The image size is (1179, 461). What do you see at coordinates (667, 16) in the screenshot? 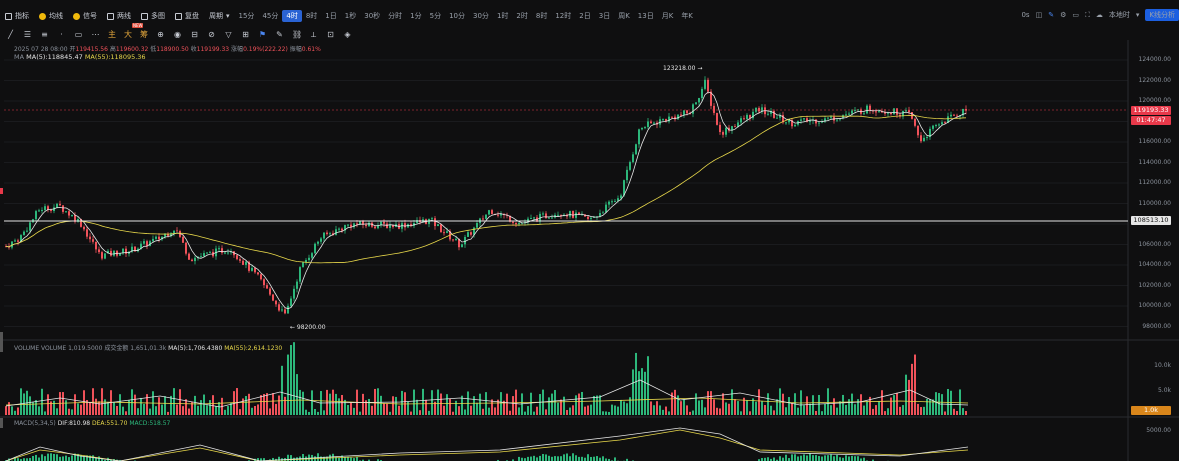
I see `interval-20: 月K` at bounding box center [667, 16].